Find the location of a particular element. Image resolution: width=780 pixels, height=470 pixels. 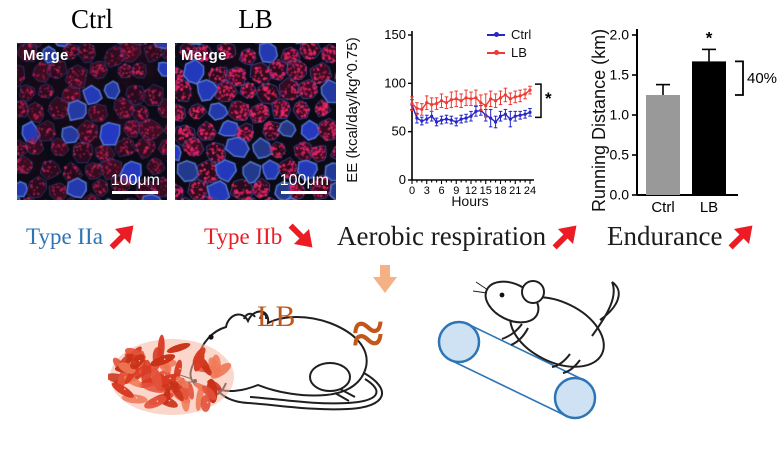

svg-text: 2.0 is located at coordinates (620, 35).